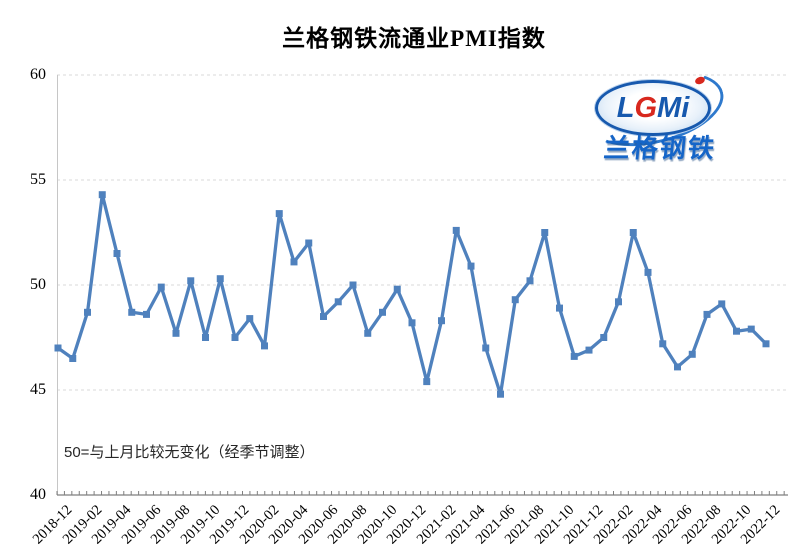 This screenshot has width=800, height=560. Describe the element at coordinates (38, 494) in the screenshot. I see `y-axis-tick-label: 40` at that location.